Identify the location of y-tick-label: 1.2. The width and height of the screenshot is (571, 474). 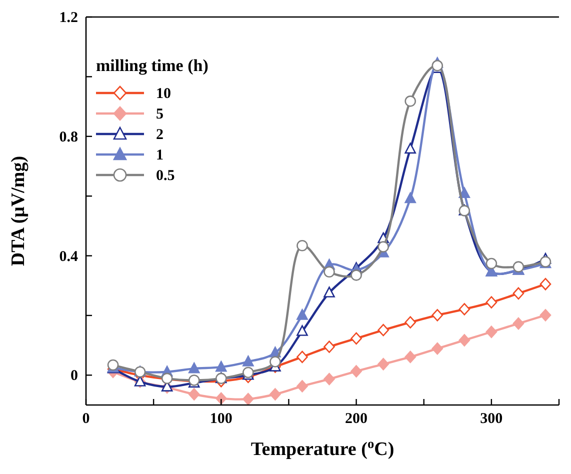
(68, 18).